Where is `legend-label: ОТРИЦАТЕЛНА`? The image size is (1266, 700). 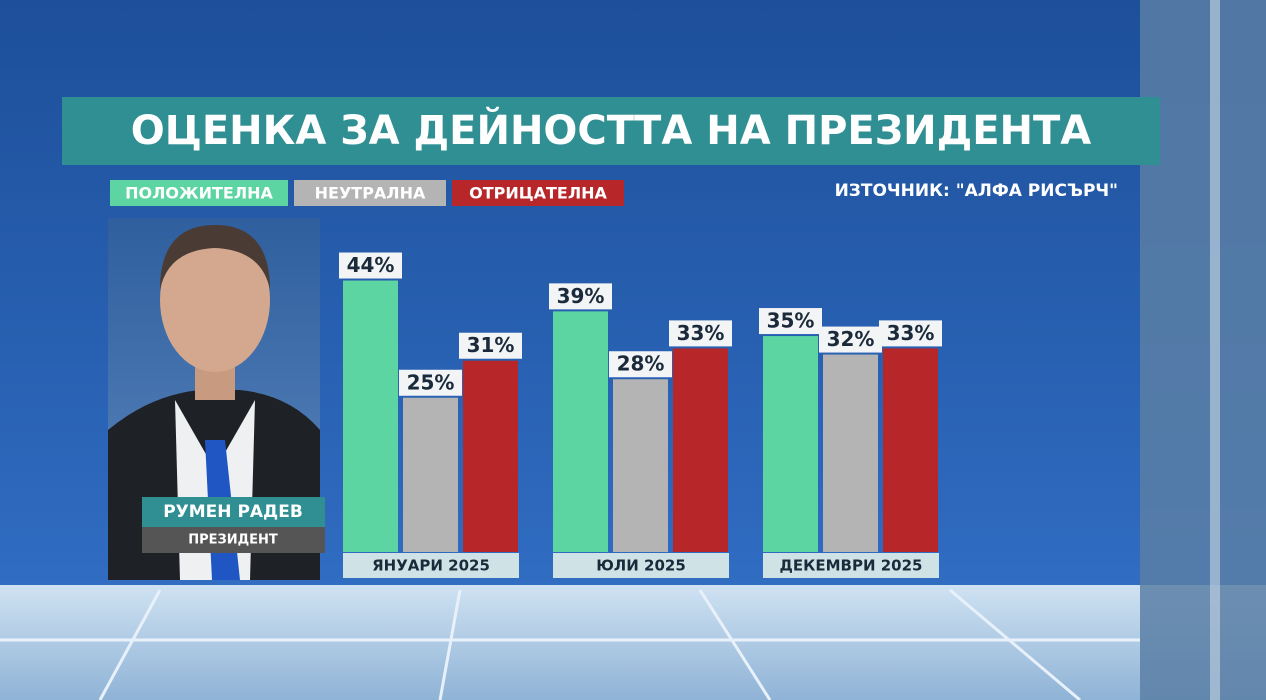
legend-label: ОТРИЦАТЕЛНА is located at coordinates (538, 193).